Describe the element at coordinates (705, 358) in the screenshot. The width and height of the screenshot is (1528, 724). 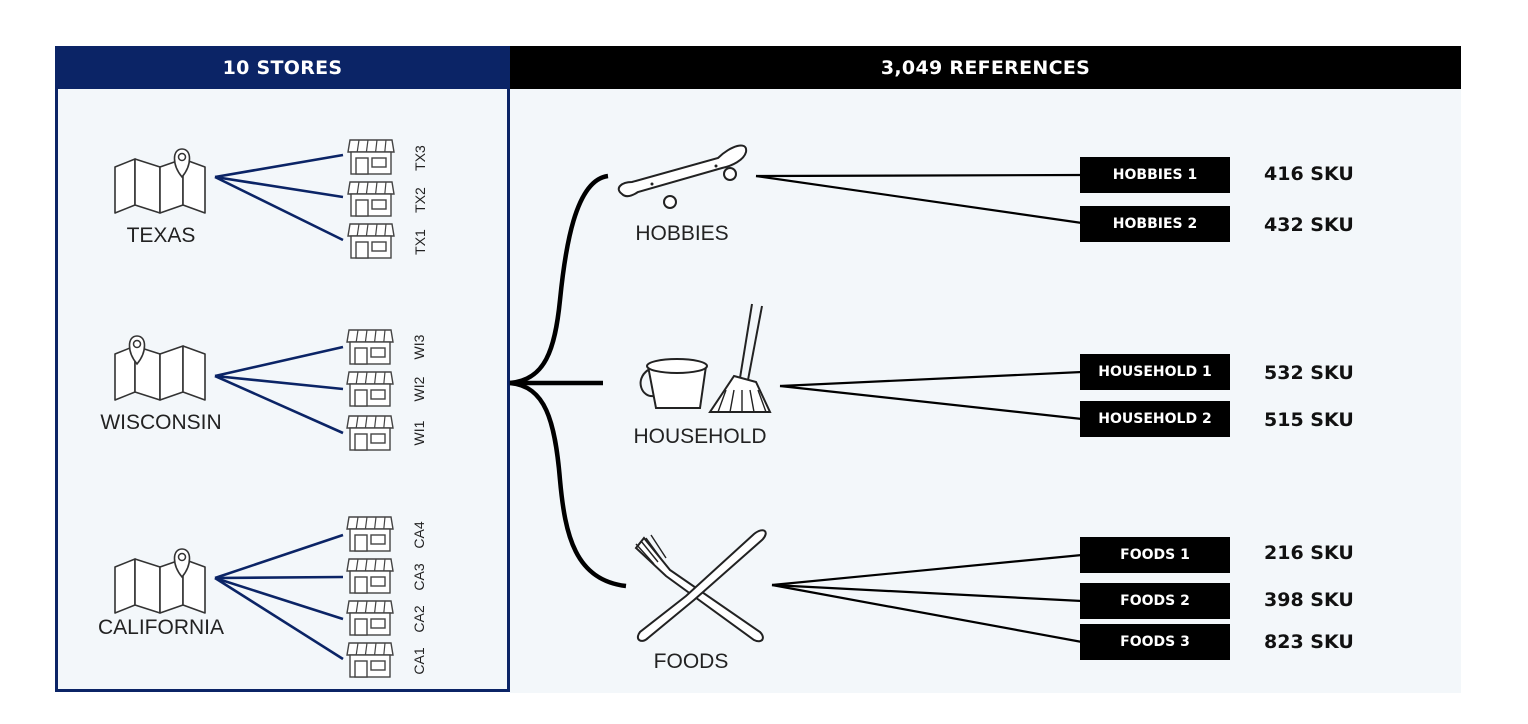
I see `bucket-broom-icon` at that location.